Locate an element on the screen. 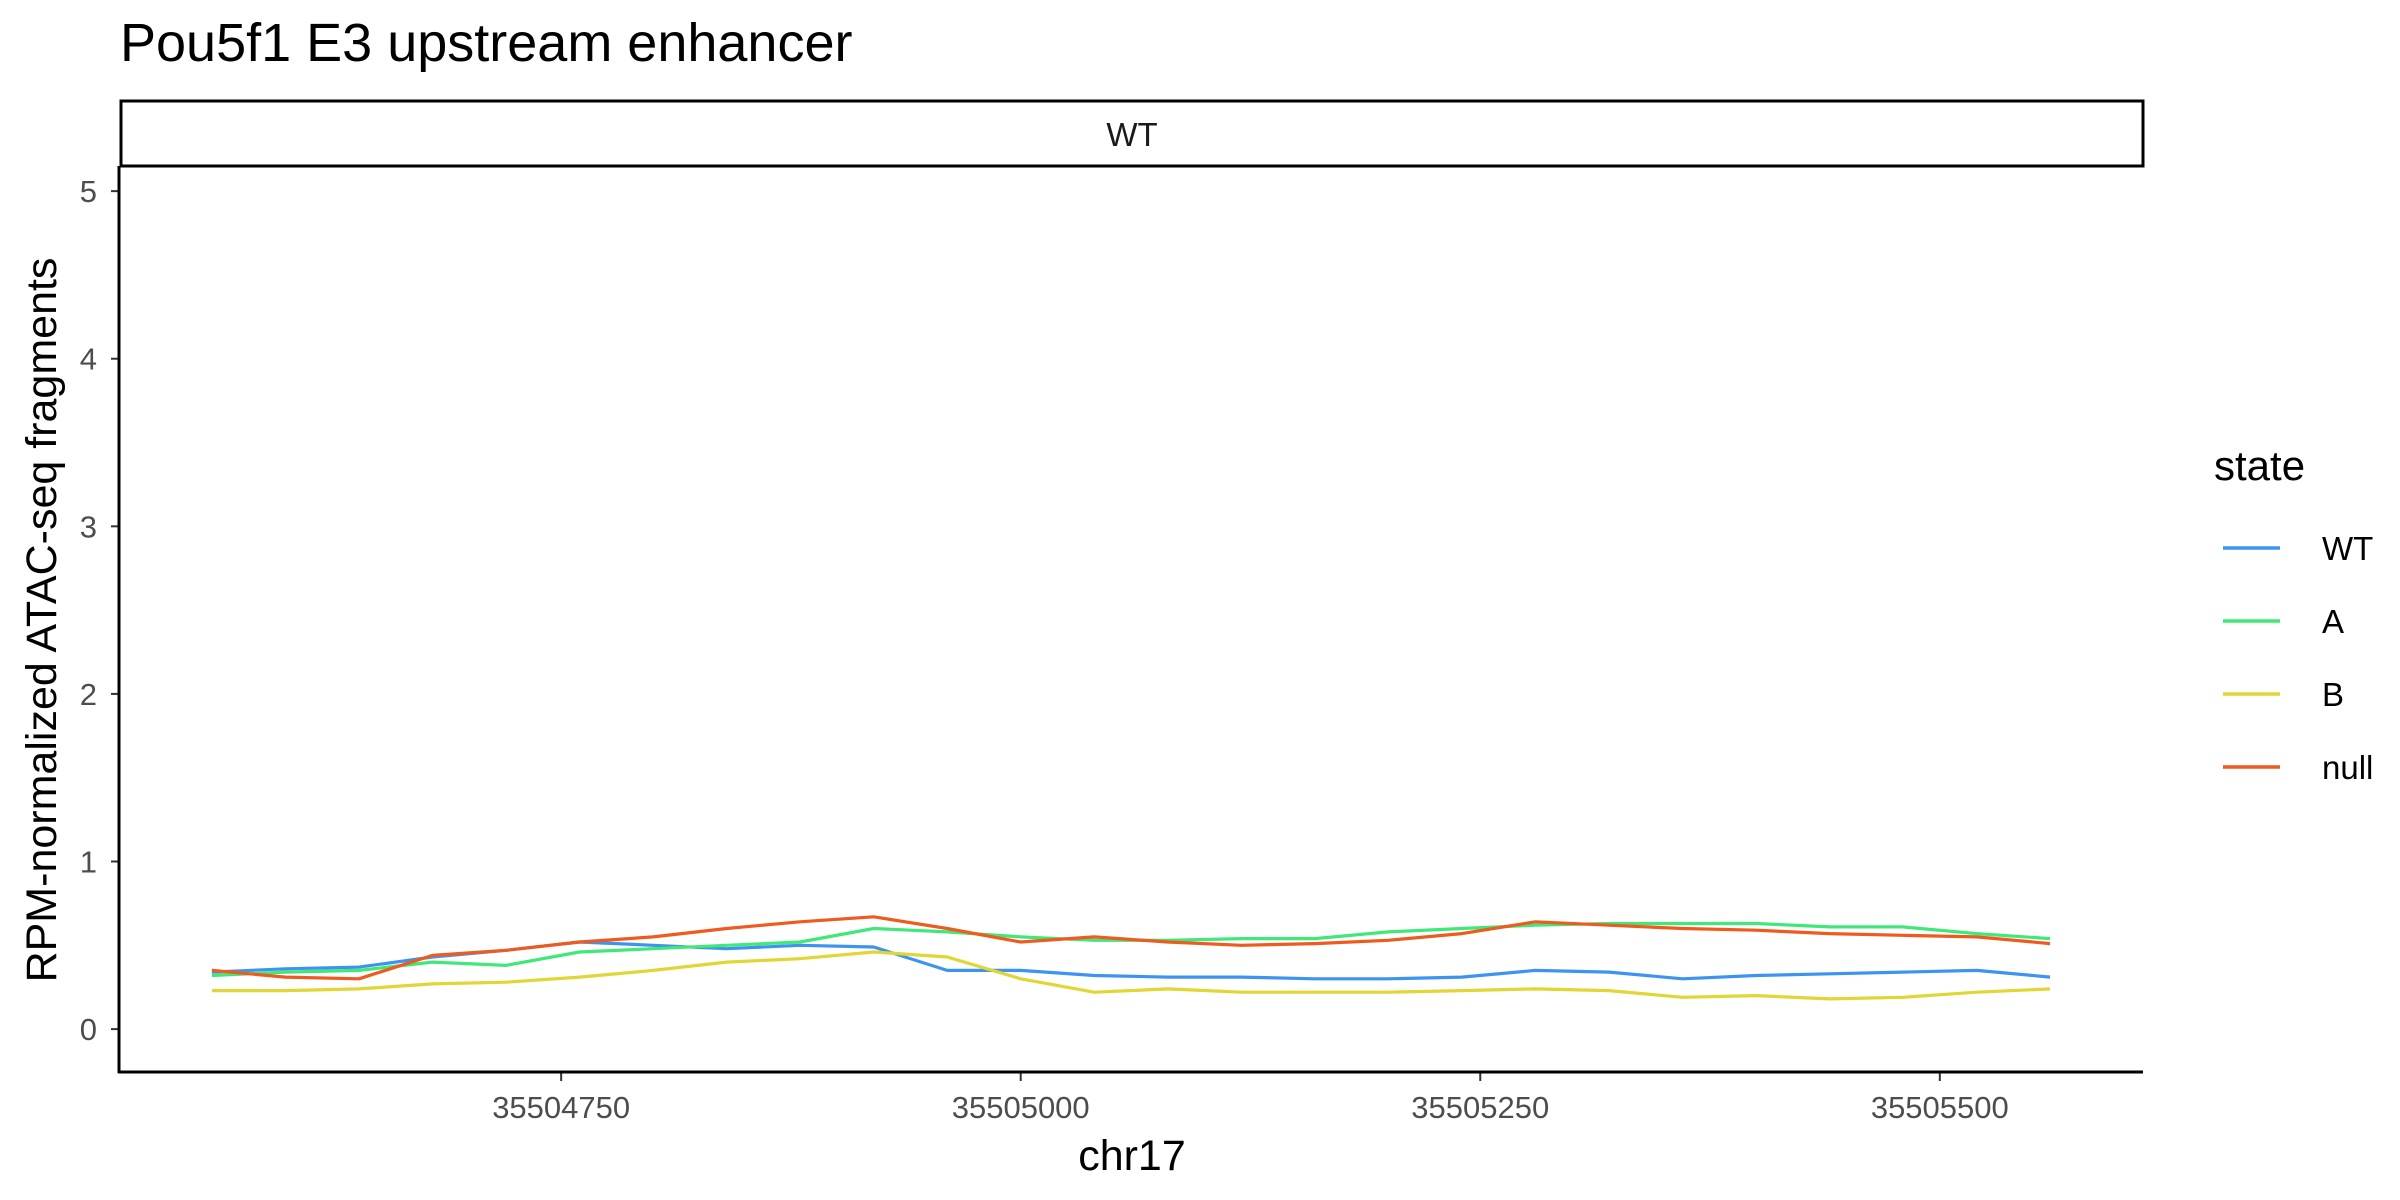 The image size is (2400, 1200). series-line-null is located at coordinates (1131, 948).